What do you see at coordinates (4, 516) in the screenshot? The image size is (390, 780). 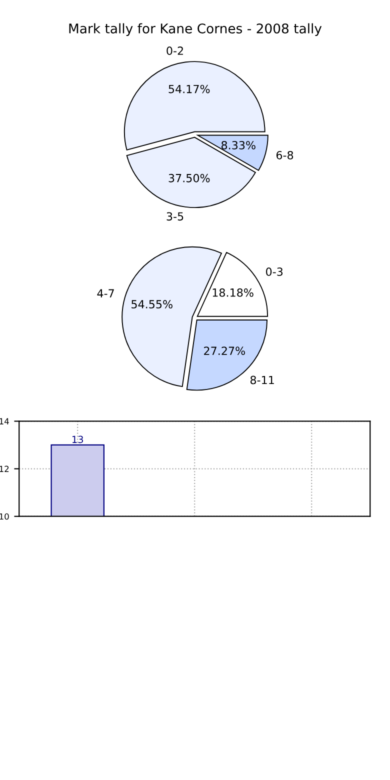 I see `y-tick-label: 10` at bounding box center [4, 516].